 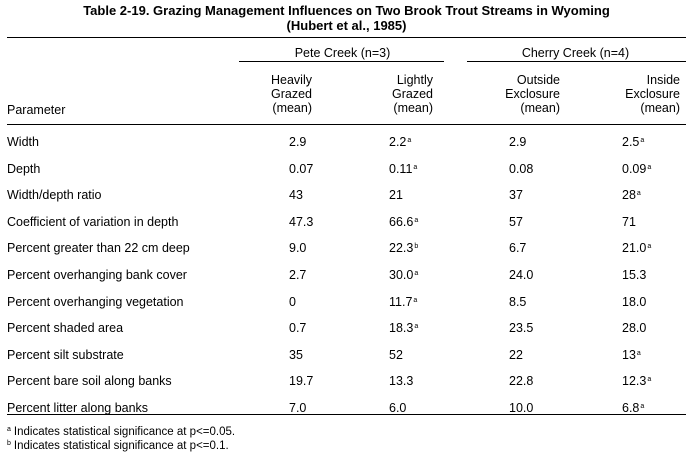 What do you see at coordinates (301, 222) in the screenshot?
I see `cell-value: 47.3` at bounding box center [301, 222].